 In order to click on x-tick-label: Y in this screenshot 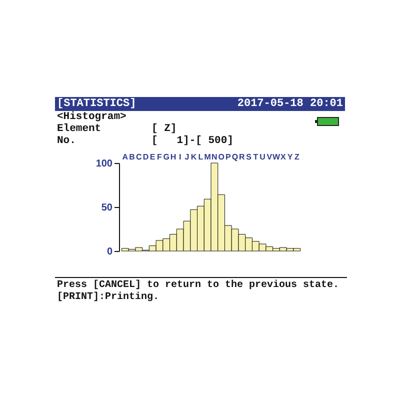, I will do `click(290, 157)`.